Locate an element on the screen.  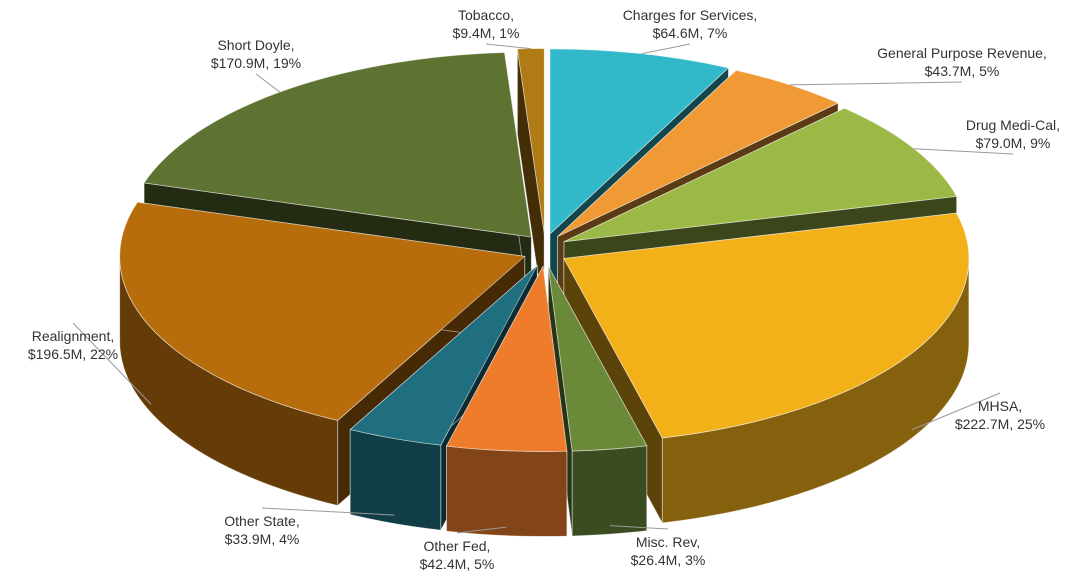
leader-line-short-doyle is located at coordinates (268, 83).